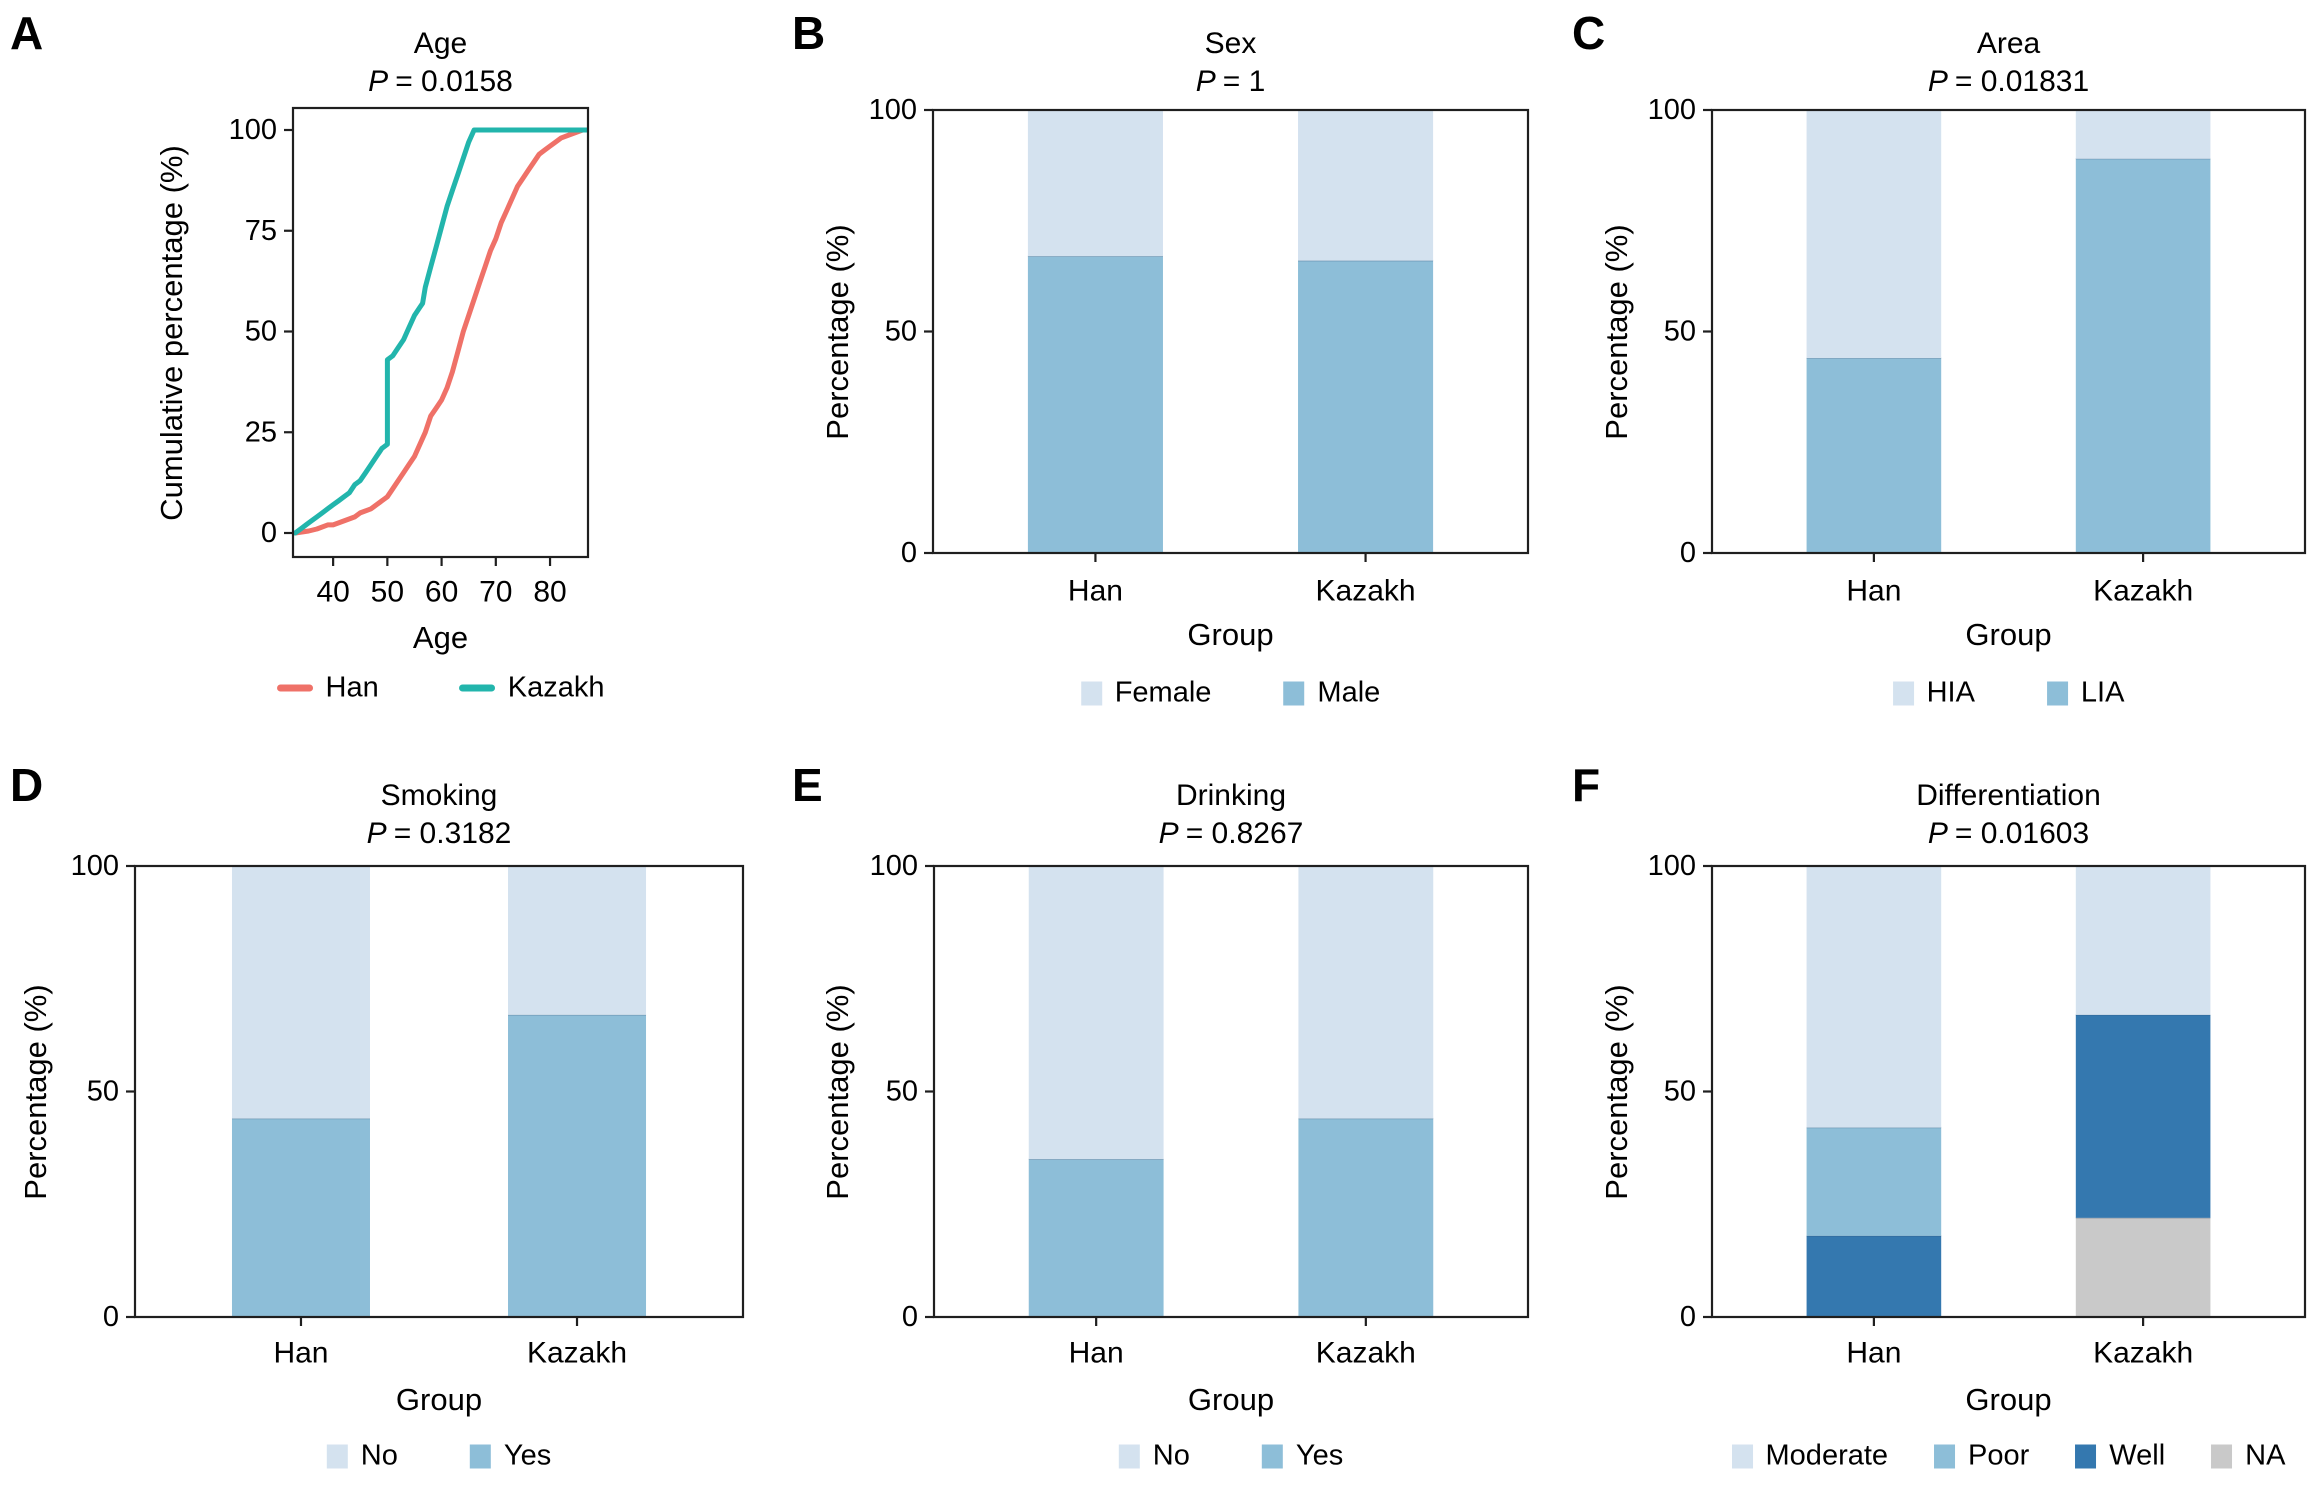  Describe the element at coordinates (808, 785) in the screenshot. I see `panel-letter: E` at that location.